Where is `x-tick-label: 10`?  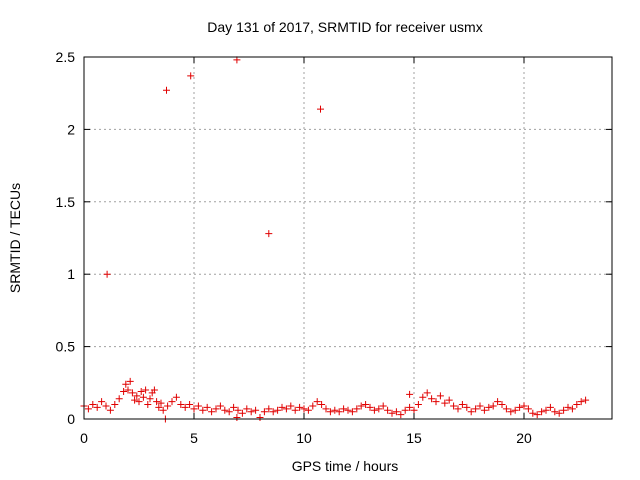
x-tick-label: 10 is located at coordinates (304, 438).